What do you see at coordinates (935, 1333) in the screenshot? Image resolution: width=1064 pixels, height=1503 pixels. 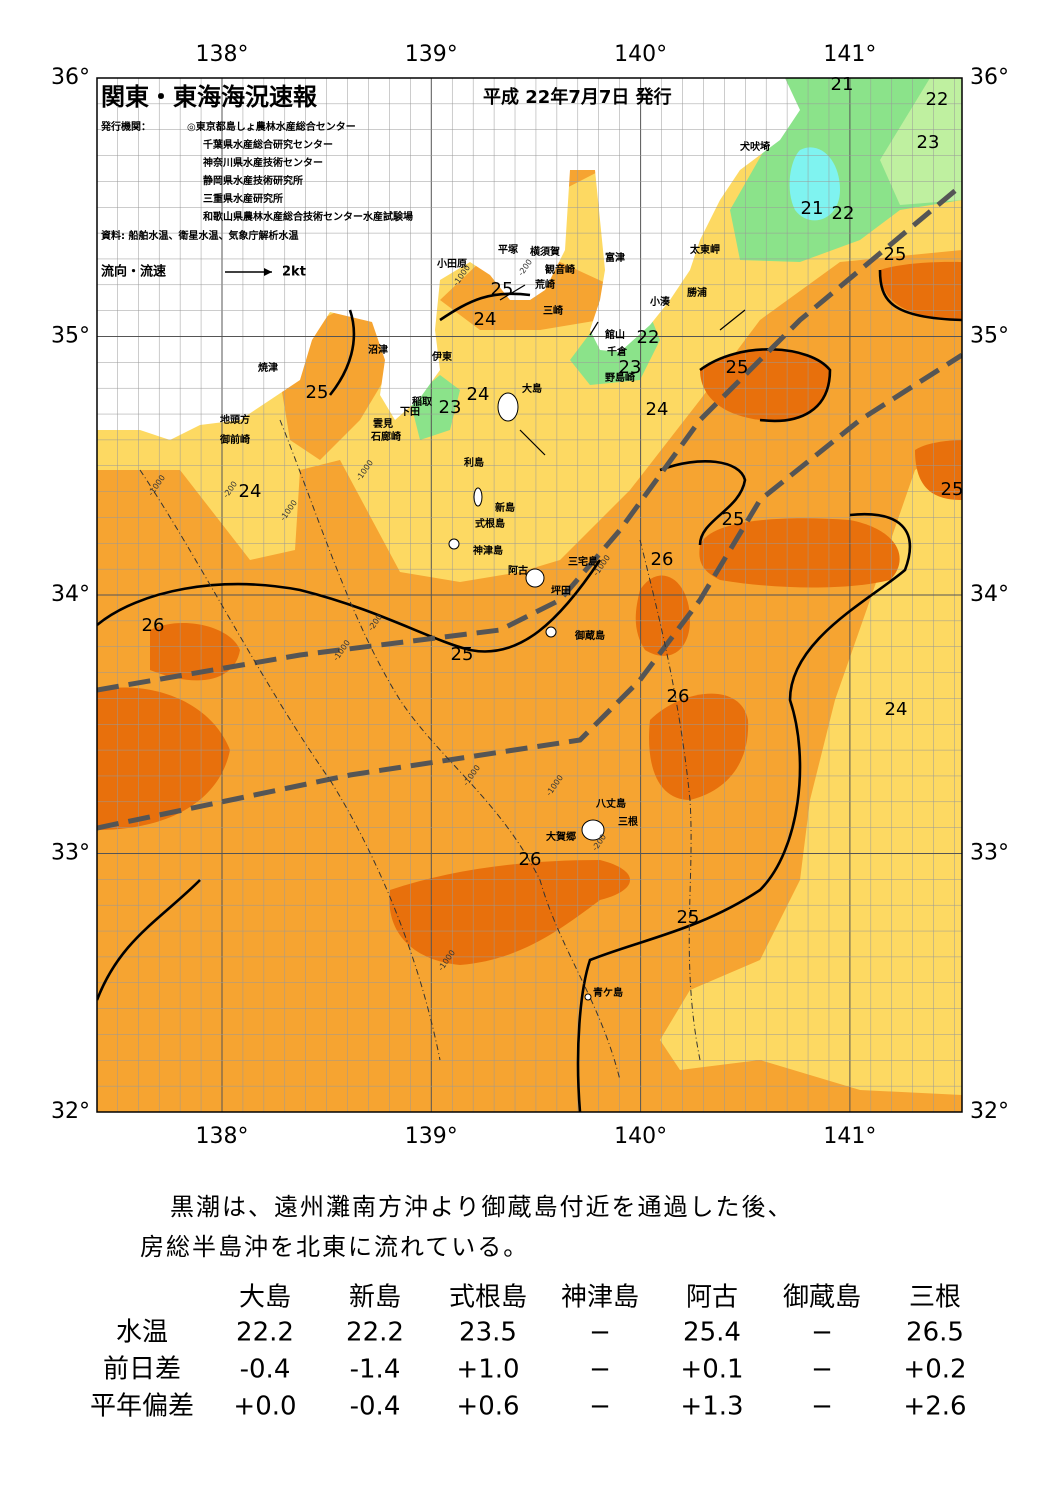 I see `table-cell: 26.5` at bounding box center [935, 1333].